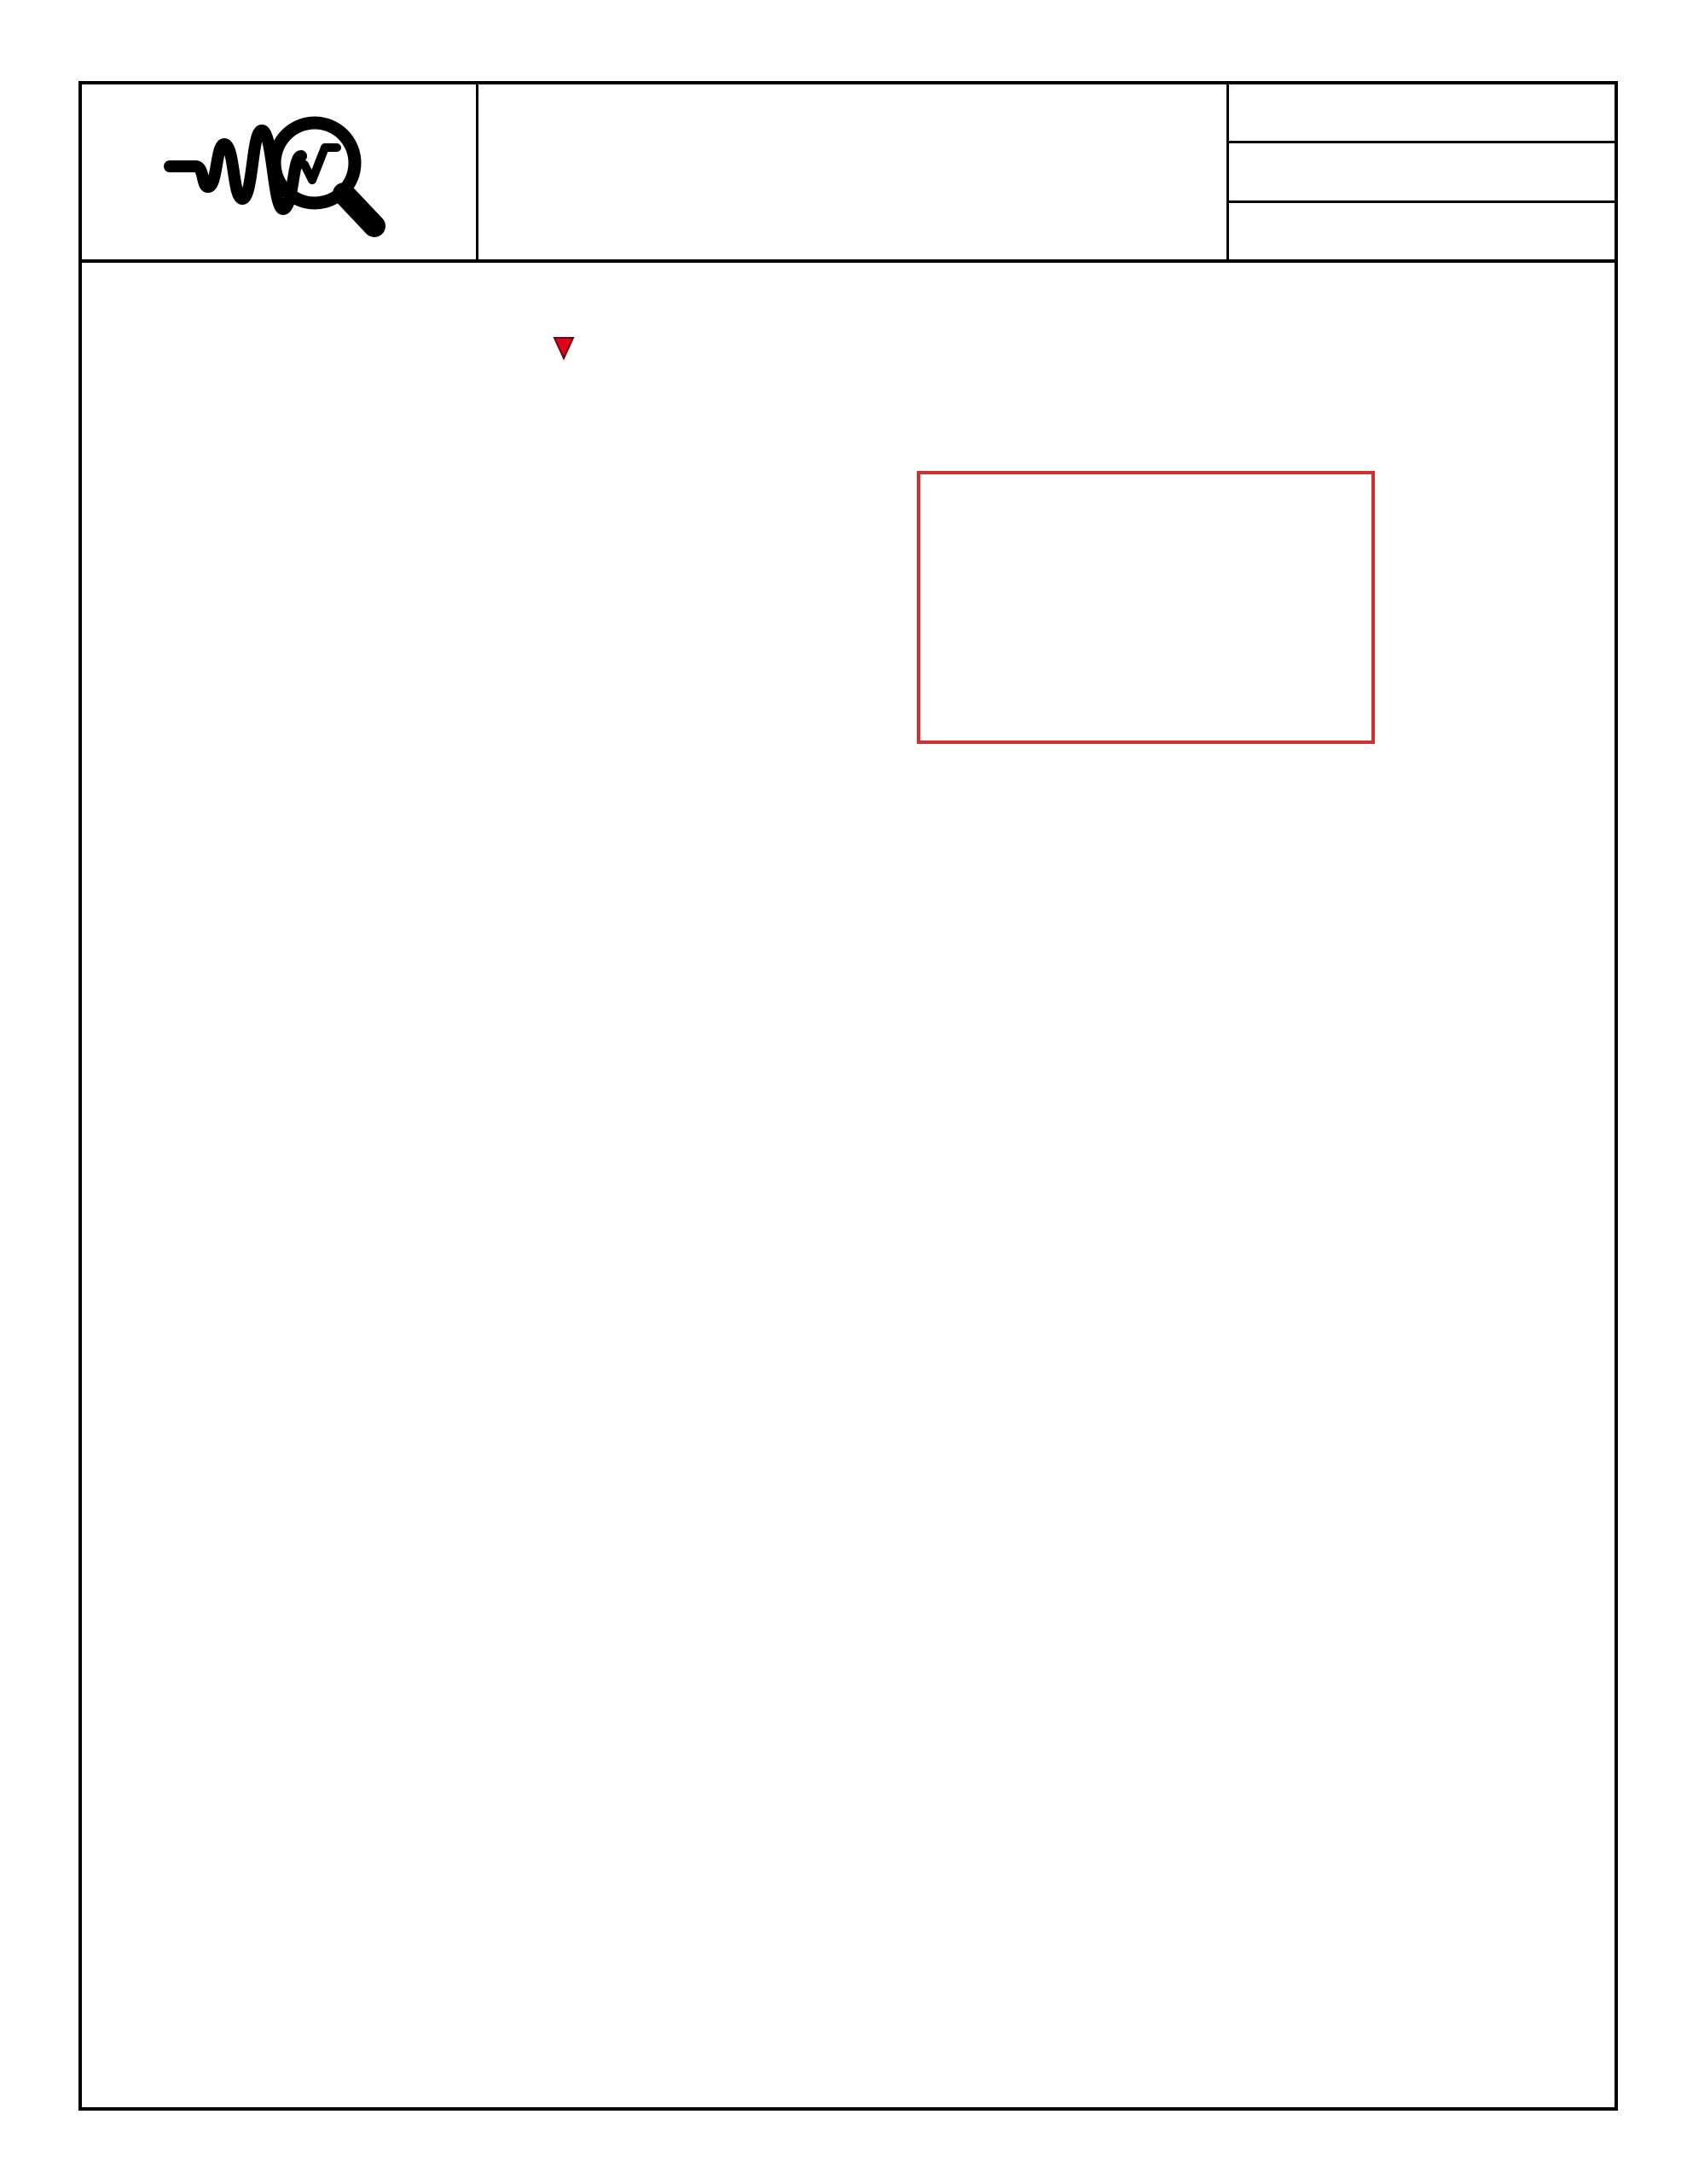  Describe the element at coordinates (895, 1041) in the screenshot. I see `voltage-legend` at that location.